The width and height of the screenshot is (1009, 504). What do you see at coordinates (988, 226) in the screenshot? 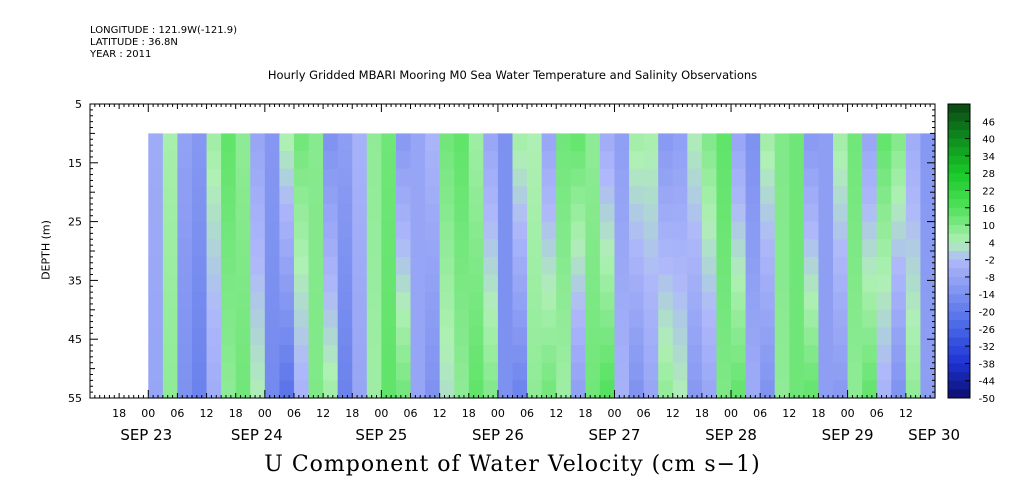
I see `colorbar-label: 10` at bounding box center [988, 226].